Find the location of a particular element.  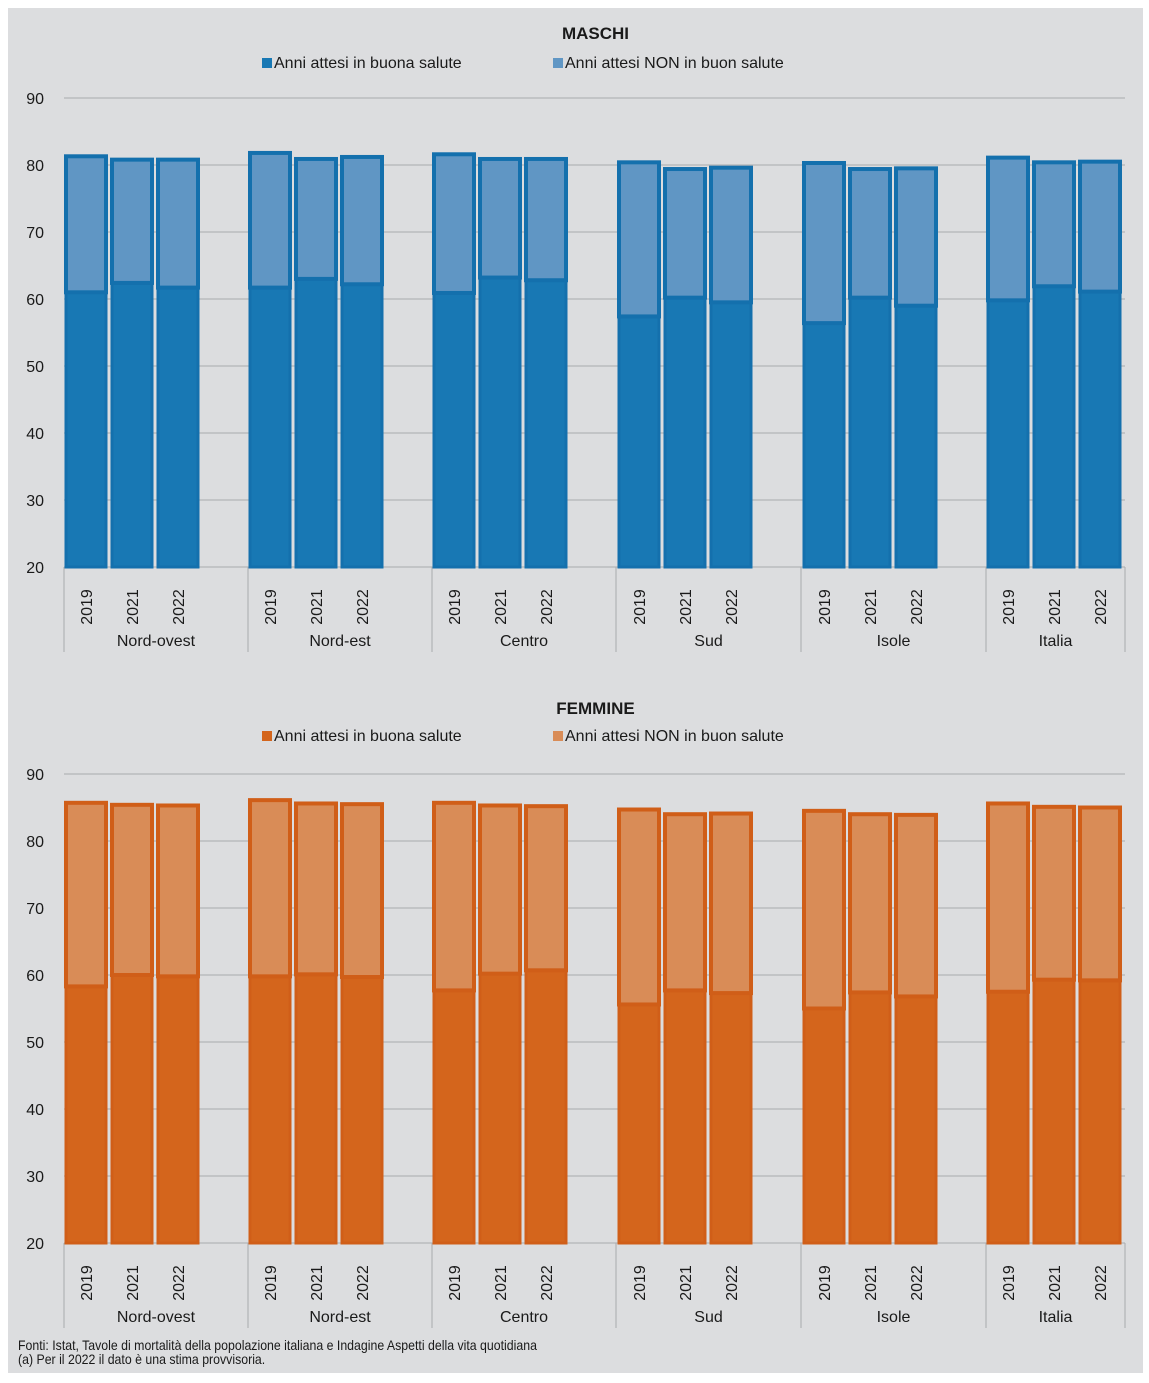

femmine-year-label-2-1: 2021 is located at coordinates (501, 1283).